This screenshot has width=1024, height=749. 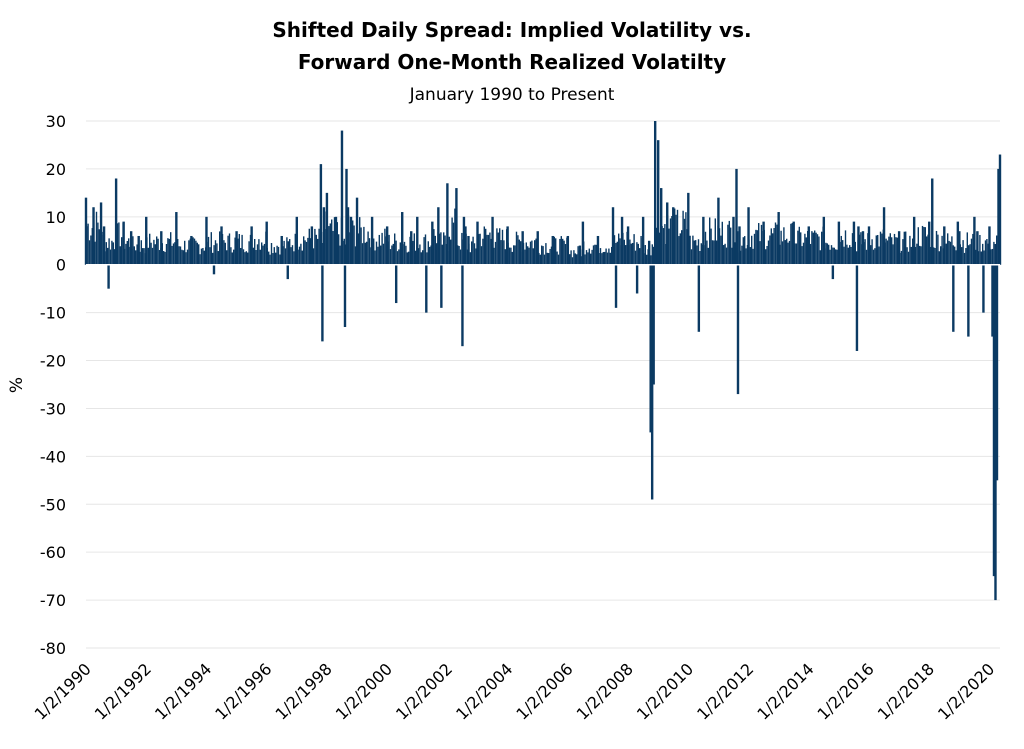 What do you see at coordinates (53, 648) in the screenshot?
I see `y-tick-label: -80` at bounding box center [53, 648].